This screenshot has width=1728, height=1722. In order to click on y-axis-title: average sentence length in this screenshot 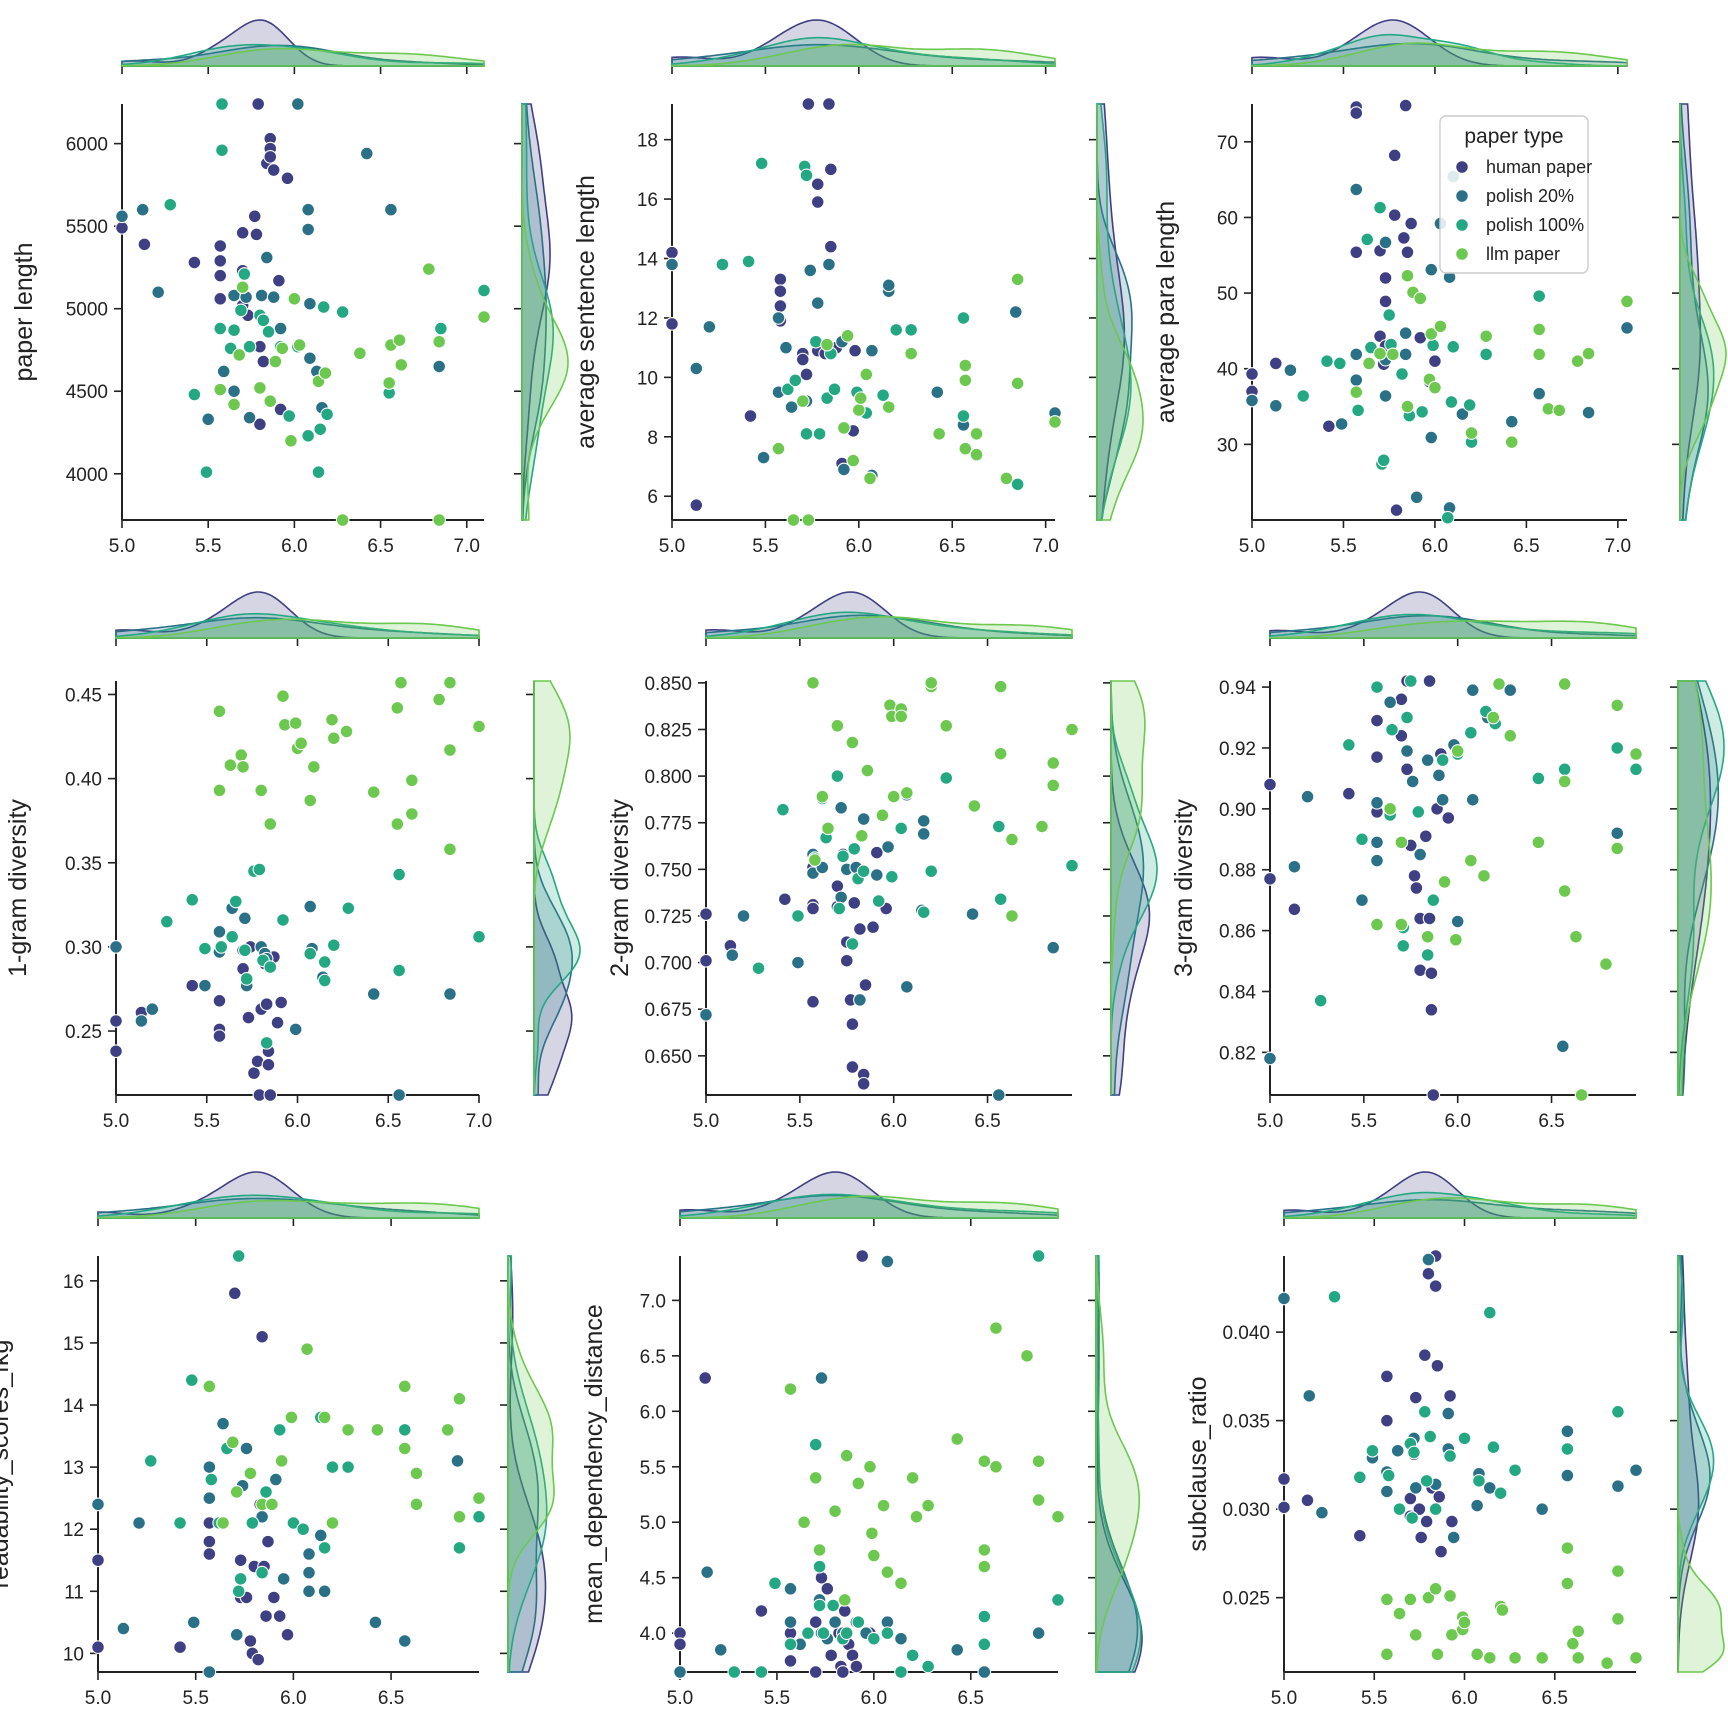, I will do `click(586, 312)`.